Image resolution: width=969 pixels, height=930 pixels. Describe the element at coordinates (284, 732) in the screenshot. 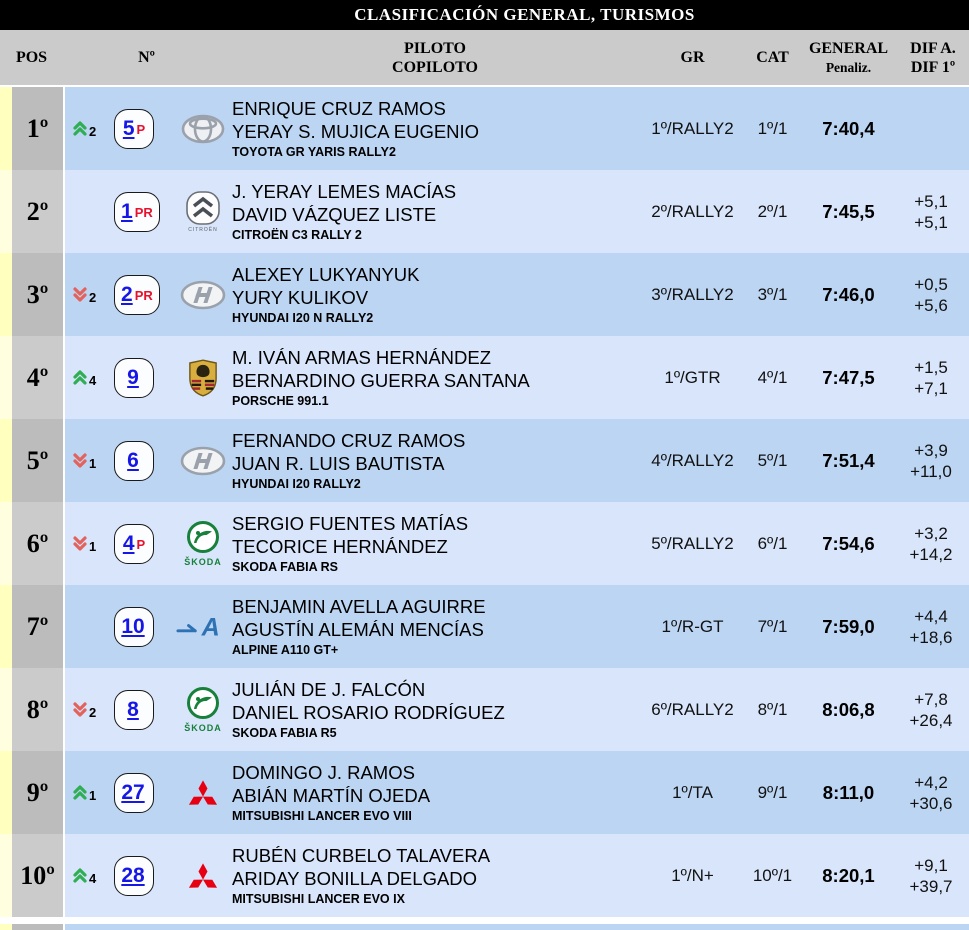

I see `car-model: SKODA FABIA R5` at that location.